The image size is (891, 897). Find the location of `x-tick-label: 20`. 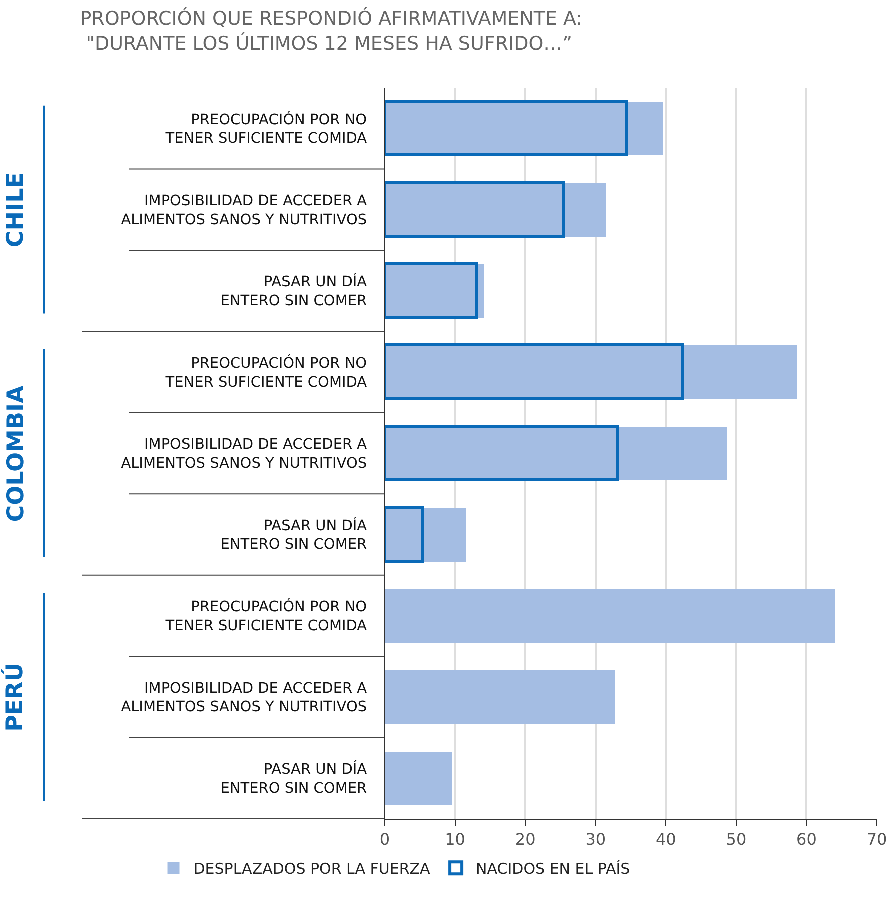

x-tick-label: 20 is located at coordinates (525, 840).